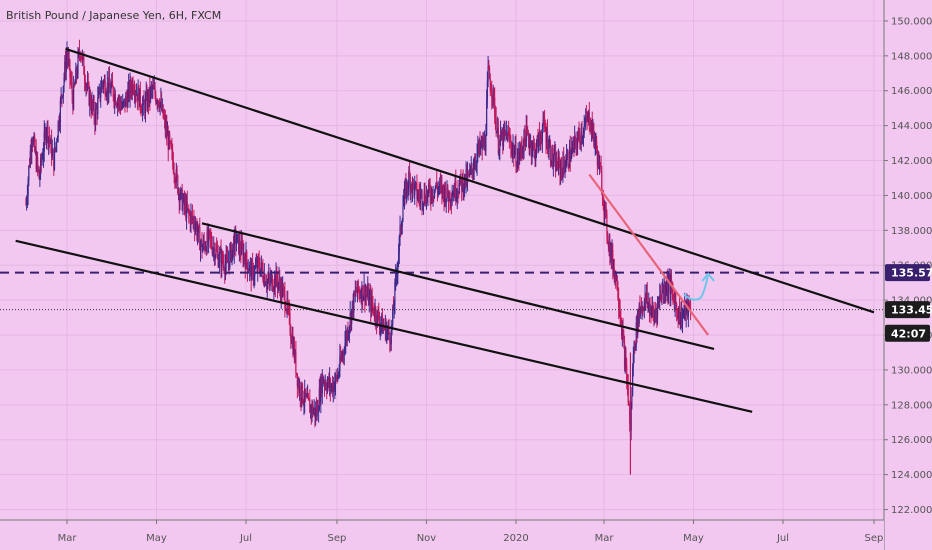 The image size is (932, 550). What do you see at coordinates (911, 126) in the screenshot?
I see `price-tick-label: 144.000` at bounding box center [911, 126].